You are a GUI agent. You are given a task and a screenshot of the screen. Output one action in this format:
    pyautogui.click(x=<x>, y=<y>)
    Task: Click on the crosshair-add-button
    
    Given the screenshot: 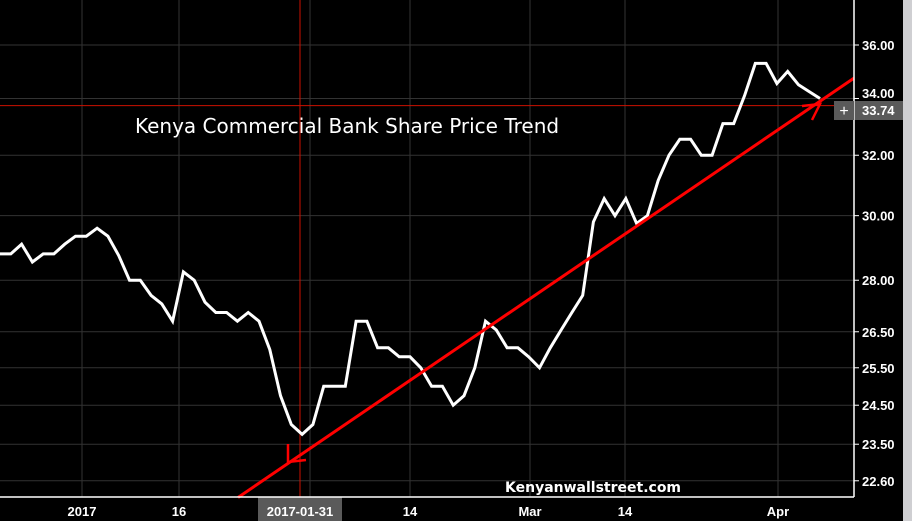 What is the action you would take?
    pyautogui.click(x=844, y=110)
    